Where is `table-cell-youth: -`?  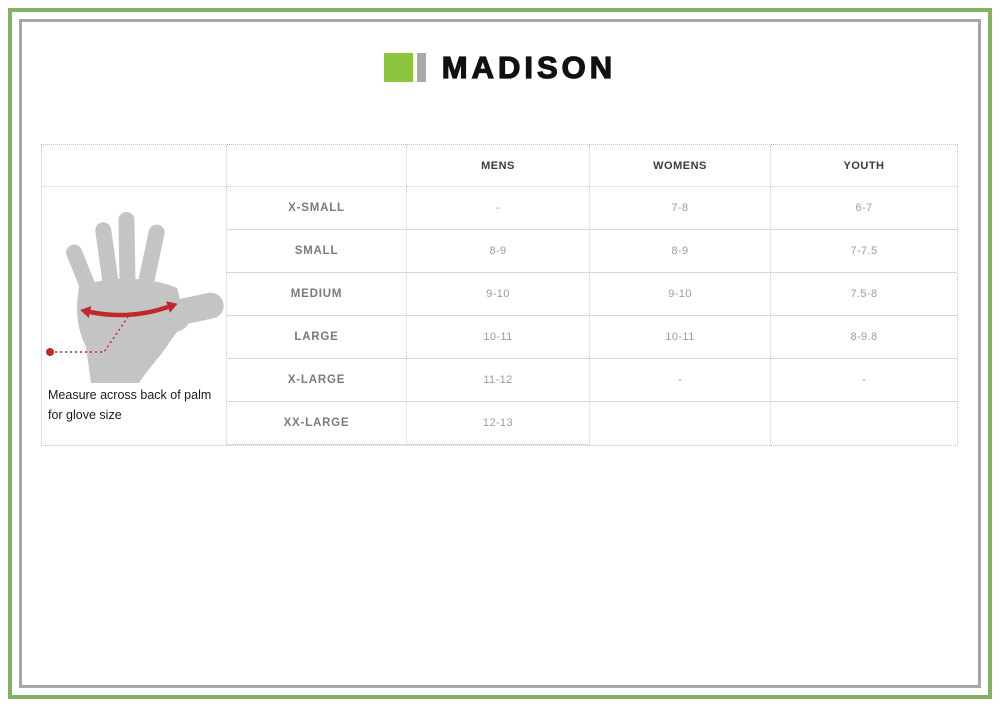
table-cell-youth: - is located at coordinates (864, 380).